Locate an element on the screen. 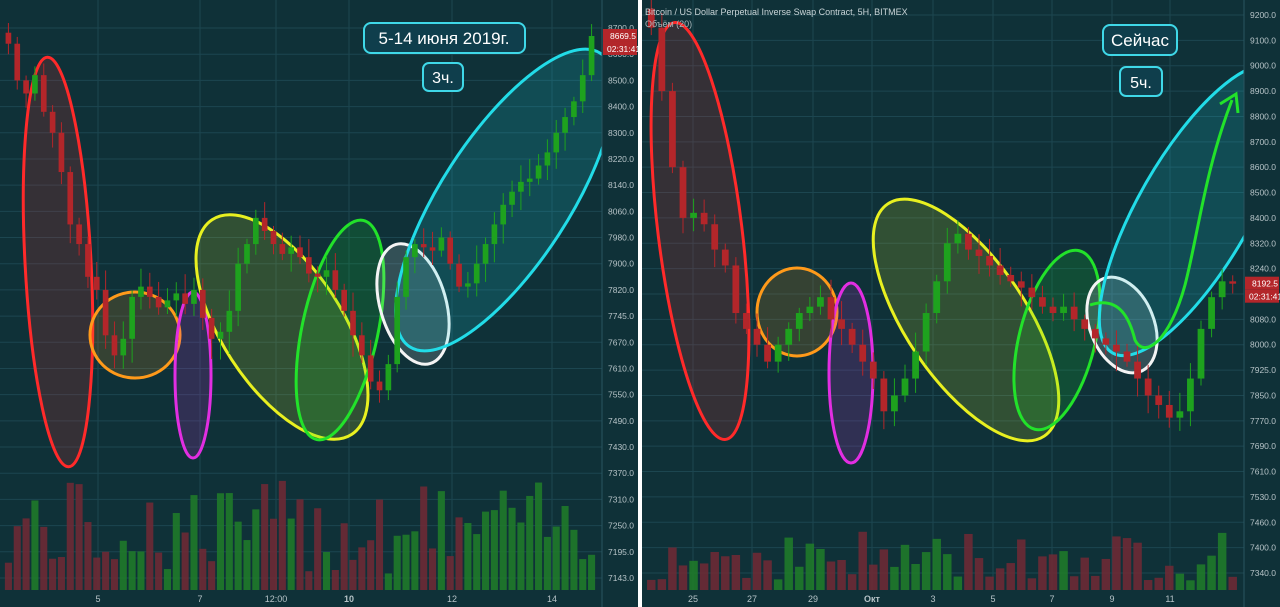  y-tick-label: 7610.0 is located at coordinates (621, 368).